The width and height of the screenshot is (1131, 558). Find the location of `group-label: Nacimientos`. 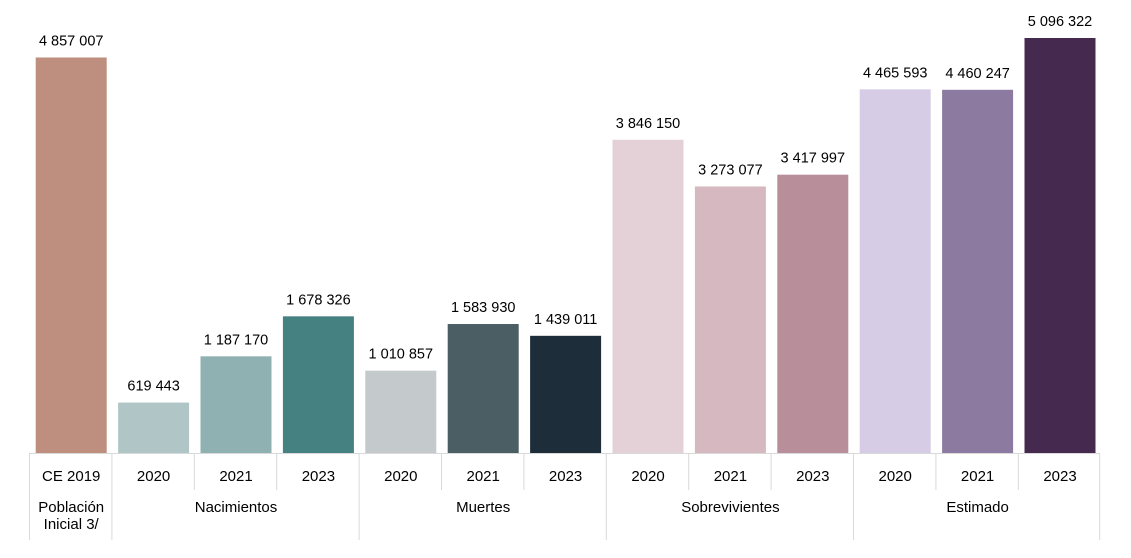

group-label: Nacimientos is located at coordinates (236, 507).